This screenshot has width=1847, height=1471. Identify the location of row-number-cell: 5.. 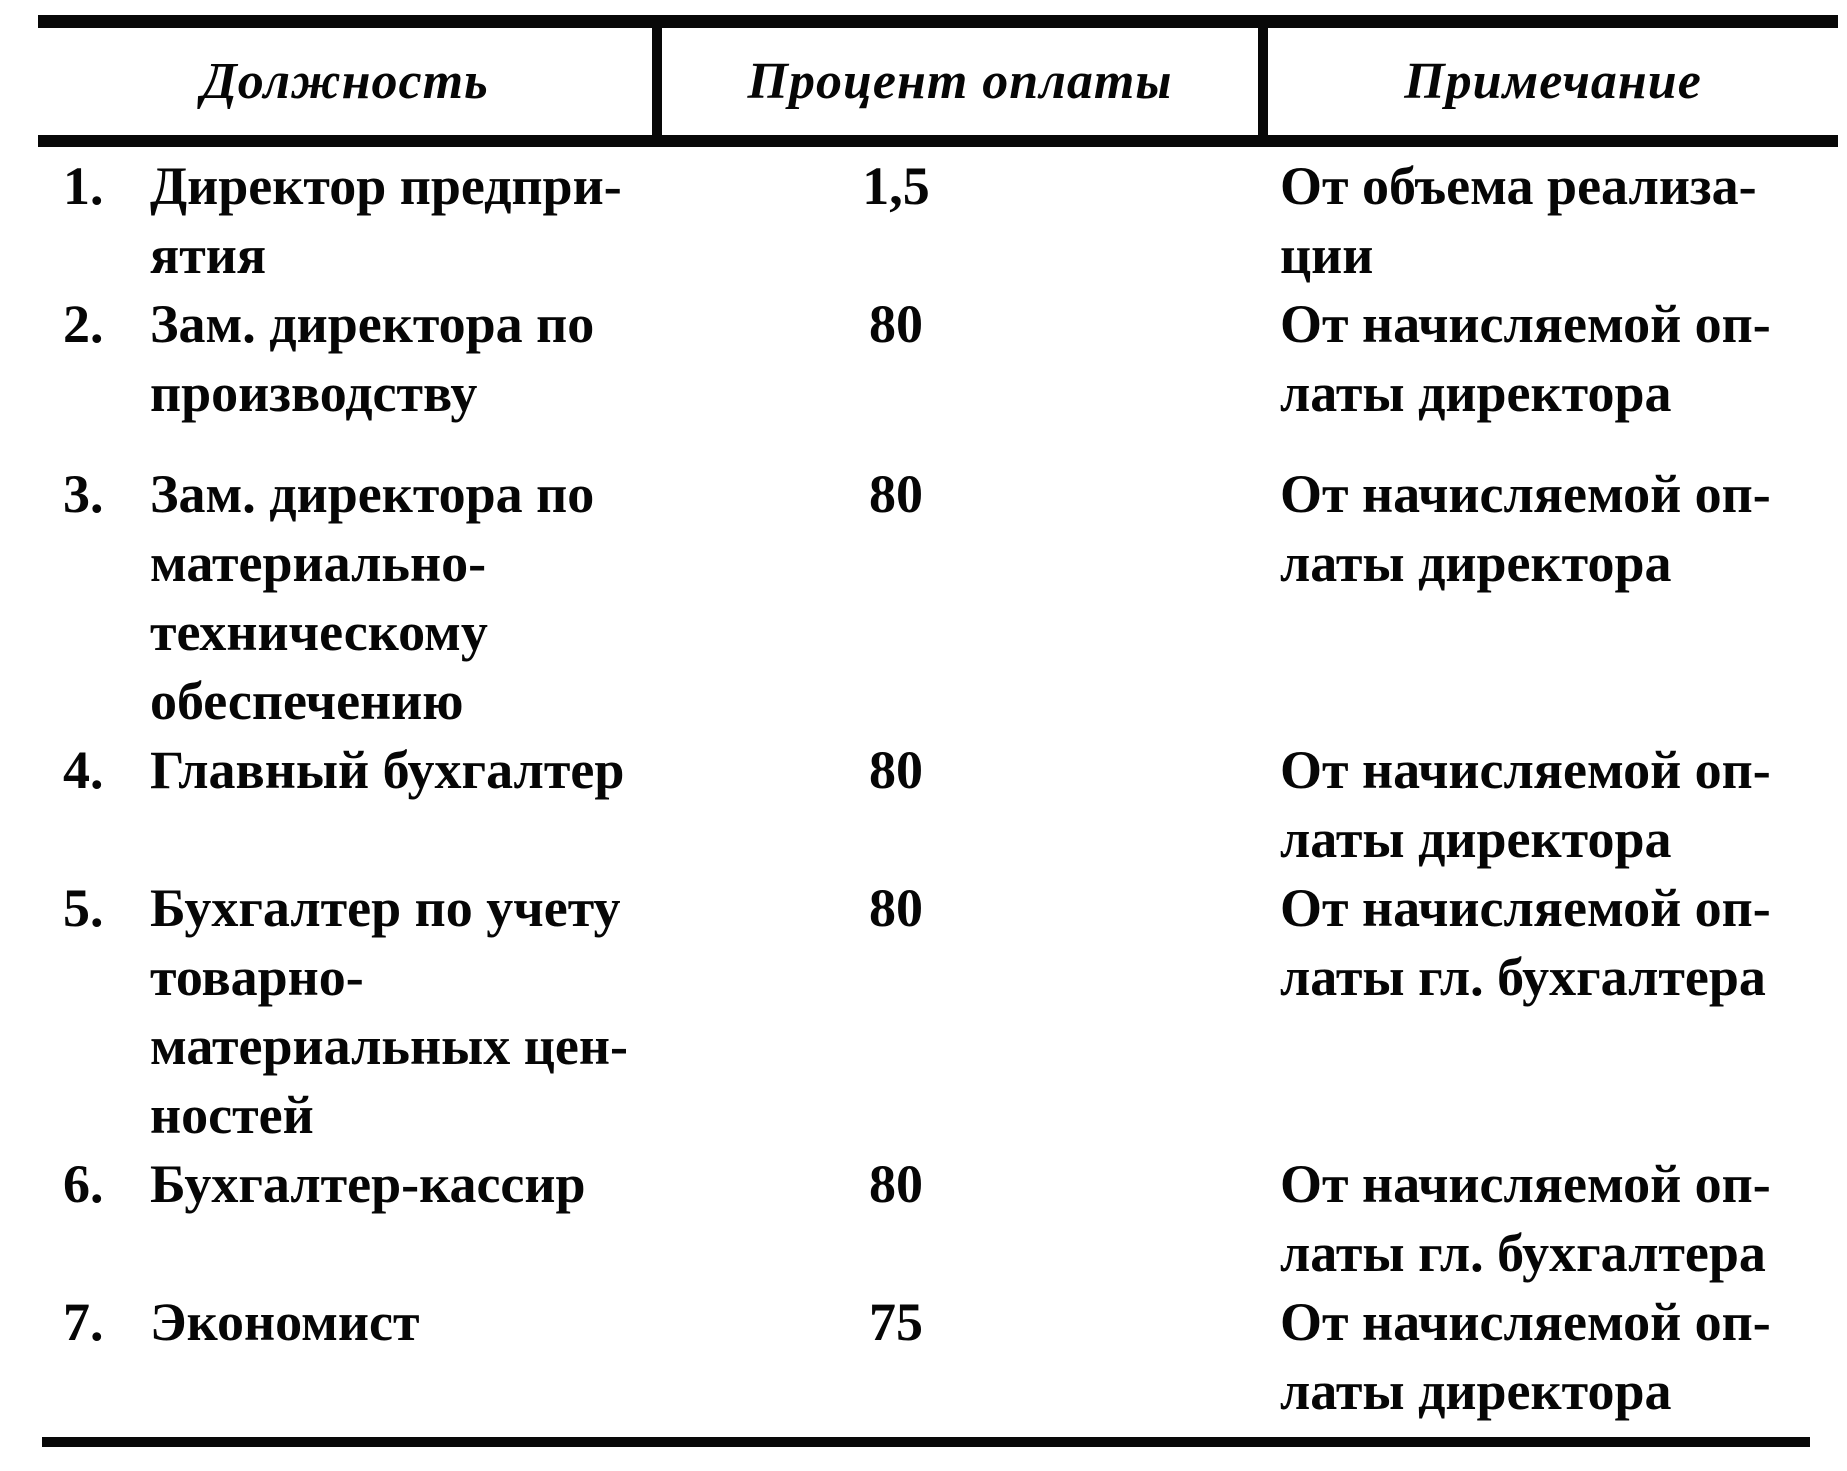
(83, 908).